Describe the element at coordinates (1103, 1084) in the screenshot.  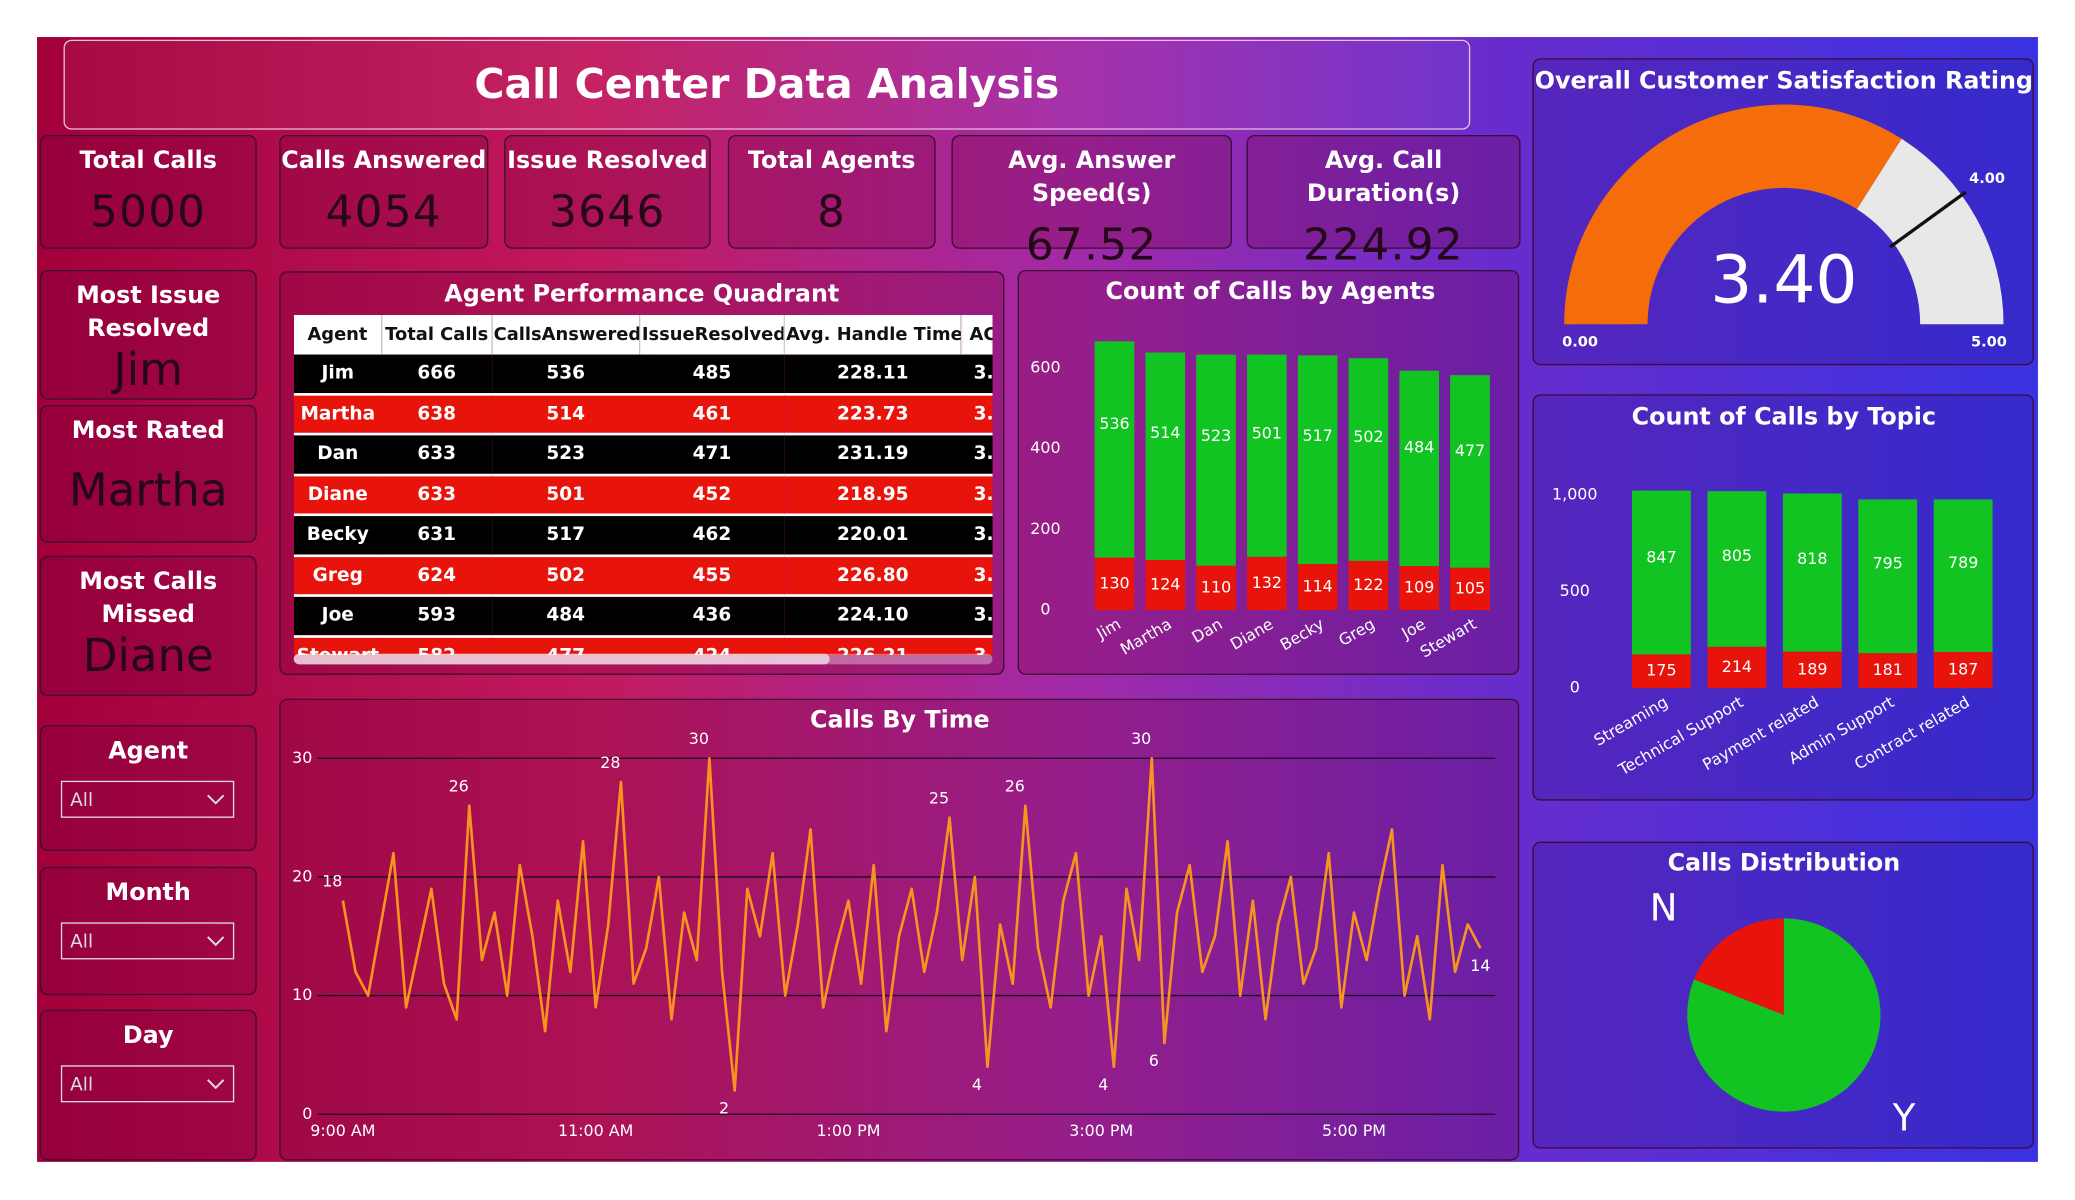
I see `point-label: 4` at that location.